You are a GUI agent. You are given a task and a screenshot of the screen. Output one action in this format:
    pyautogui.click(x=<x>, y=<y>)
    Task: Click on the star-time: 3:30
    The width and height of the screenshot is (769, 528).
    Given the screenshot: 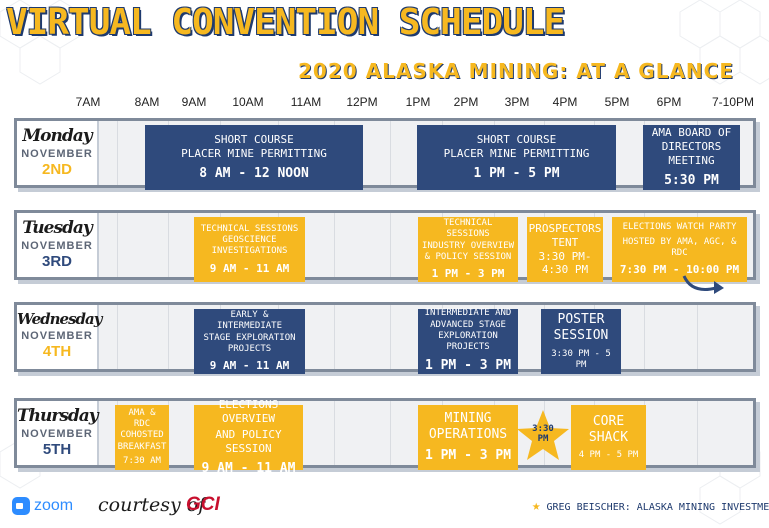 What is the action you would take?
    pyautogui.click(x=543, y=429)
    